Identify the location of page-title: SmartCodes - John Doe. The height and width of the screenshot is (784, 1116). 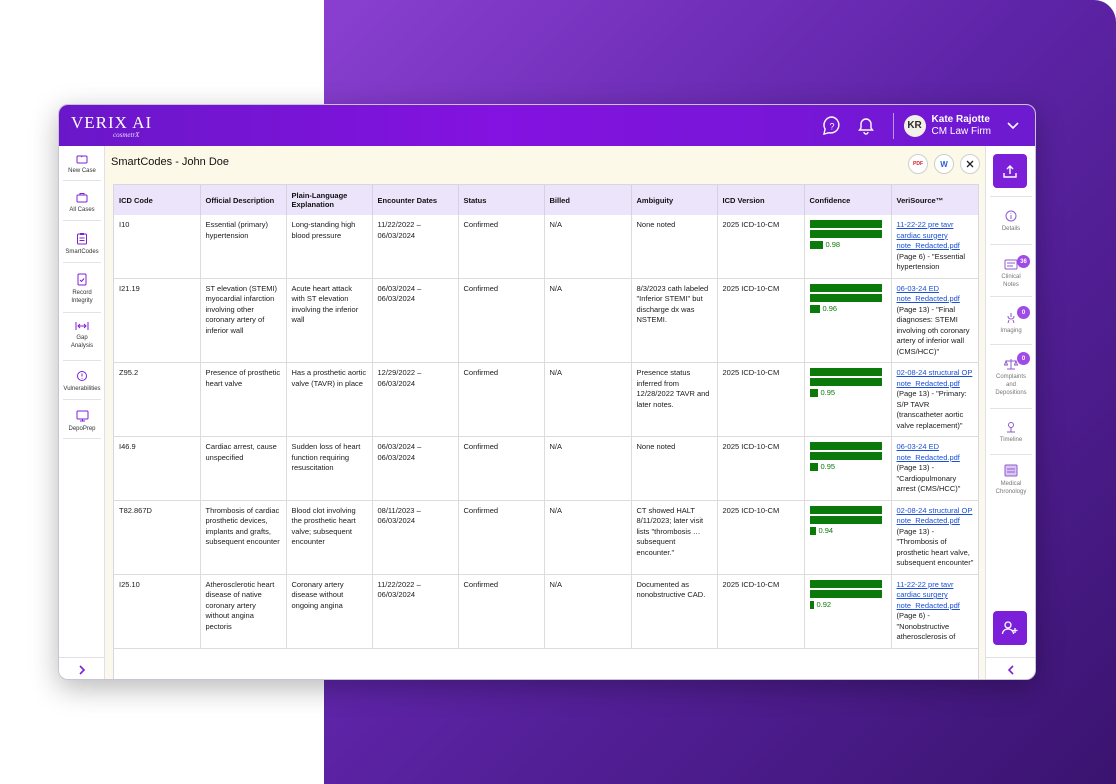
(170, 162).